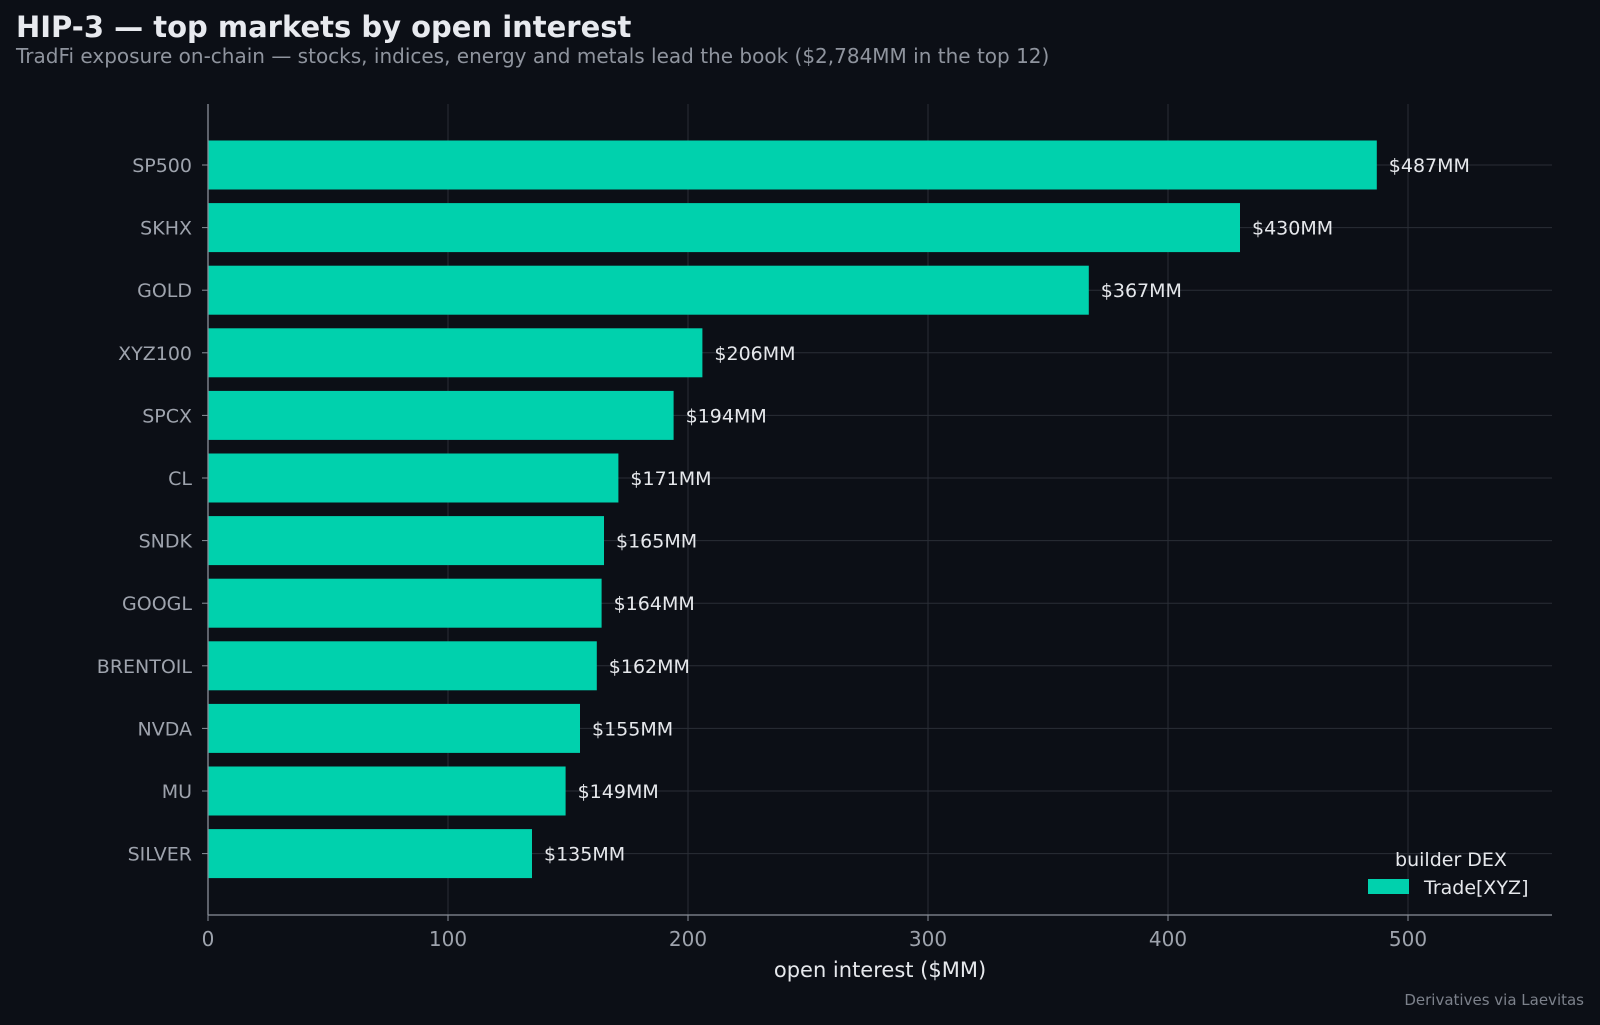 The width and height of the screenshot is (1600, 1025). Describe the element at coordinates (166, 229) in the screenshot. I see `category-label-skhx: SKHX` at that location.